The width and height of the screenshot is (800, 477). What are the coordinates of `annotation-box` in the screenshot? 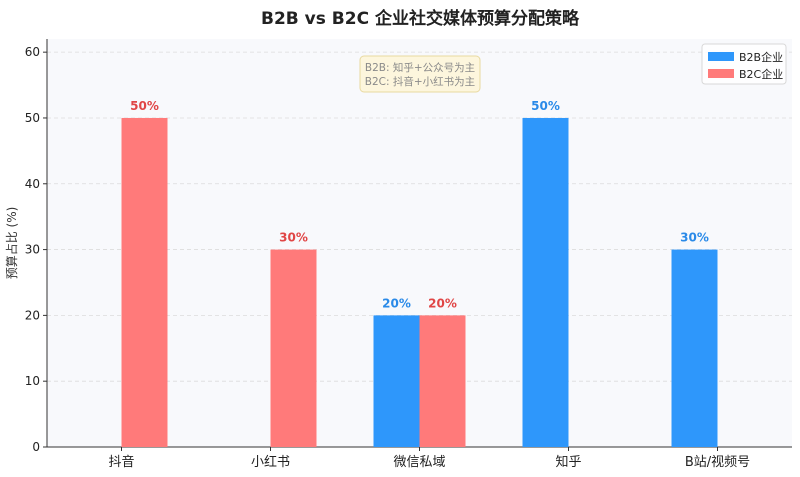 It's located at (420, 74).